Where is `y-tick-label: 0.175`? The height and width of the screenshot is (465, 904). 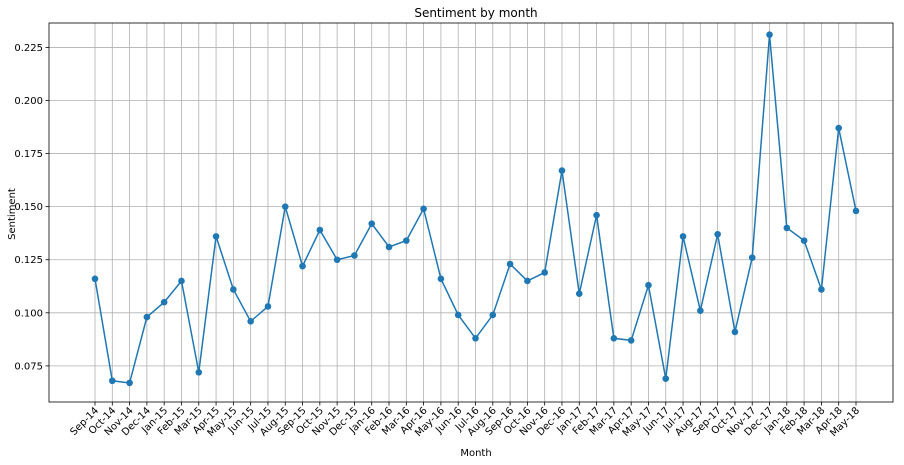 y-tick-label: 0.175 is located at coordinates (28, 154).